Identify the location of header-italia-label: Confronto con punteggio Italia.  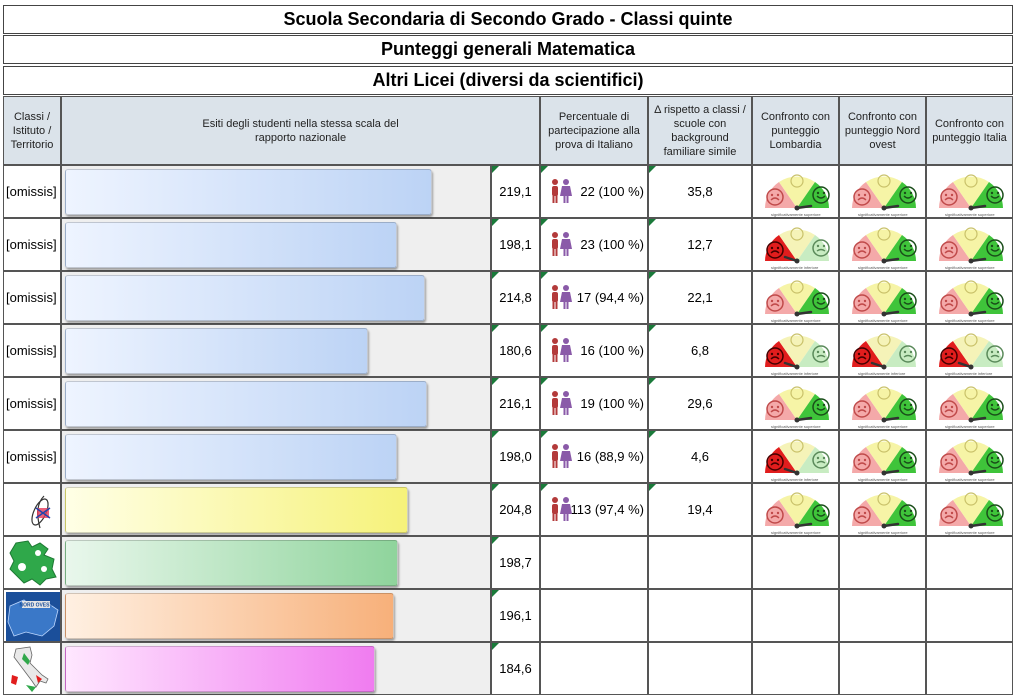
(969, 130).